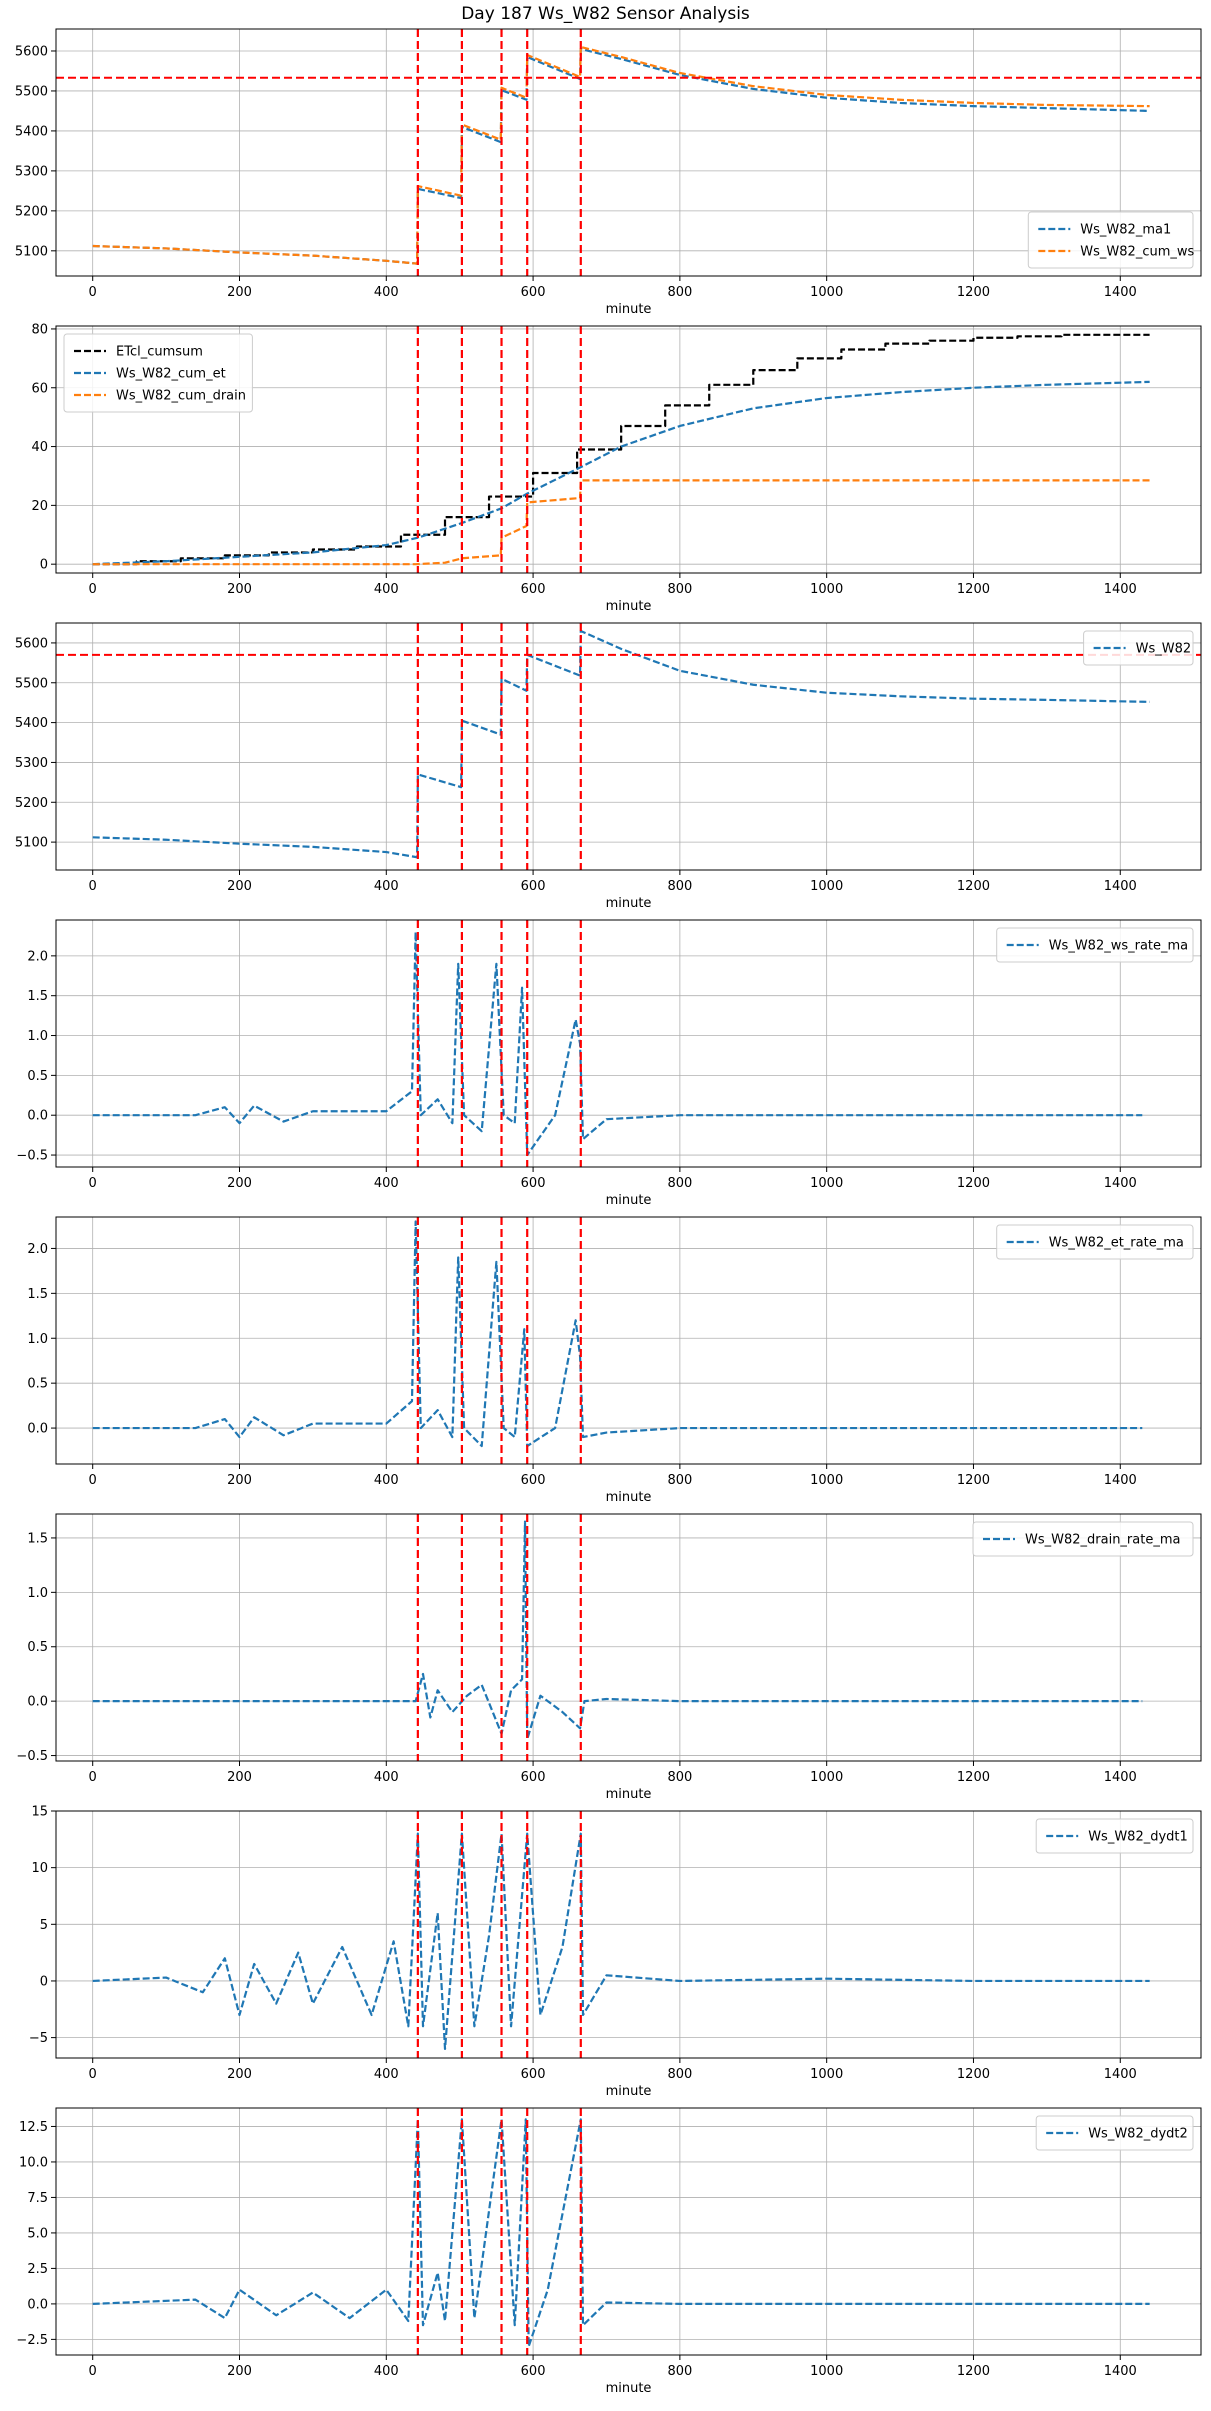 Image resolution: width=1211 pixels, height=2411 pixels. Describe the element at coordinates (1116, 1243) in the screenshot. I see `legend-label: Ws_W82_et_rate_ma` at that location.